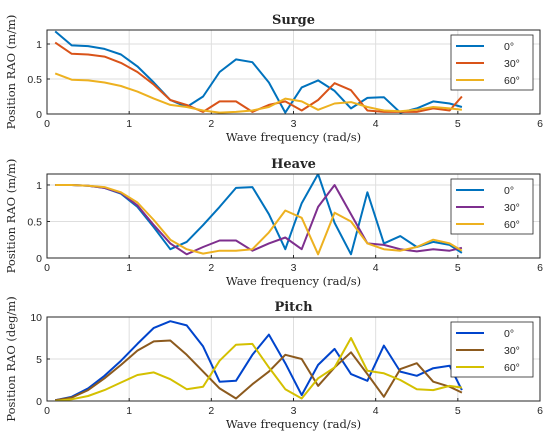 This screenshot has width=550, height=446. Describe the element at coordinates (211, 124) in the screenshot. I see `surge-x-tick-label: 2` at that location.